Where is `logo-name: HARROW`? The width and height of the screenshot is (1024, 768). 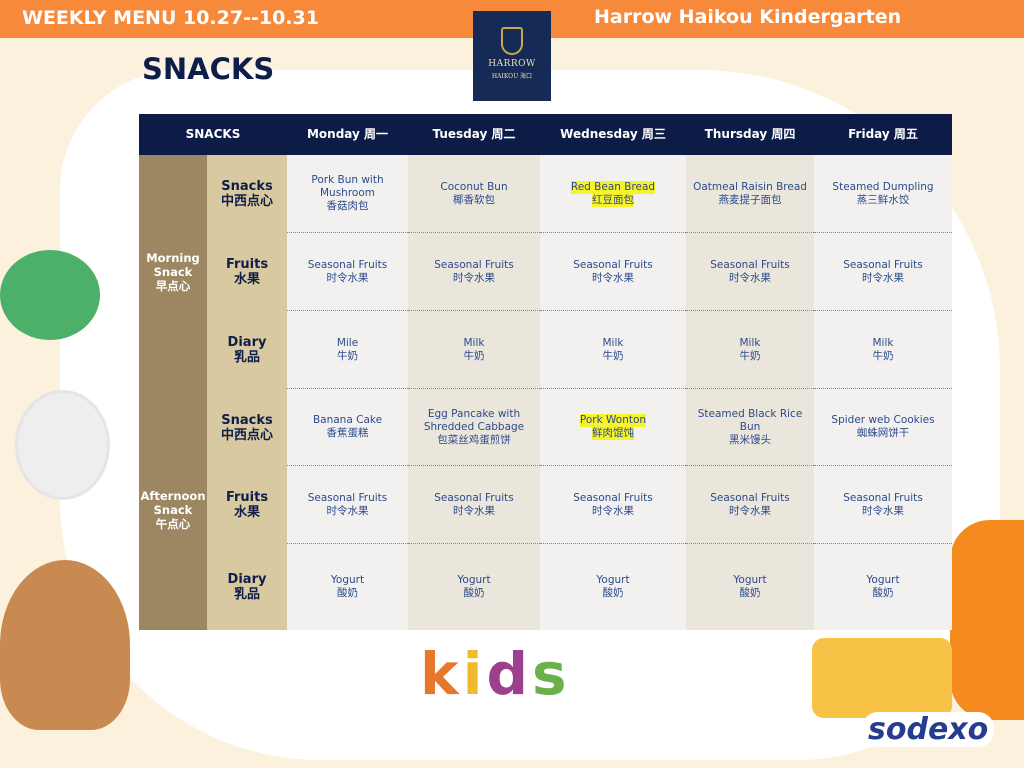
logo-name: HARROW is located at coordinates (512, 64).